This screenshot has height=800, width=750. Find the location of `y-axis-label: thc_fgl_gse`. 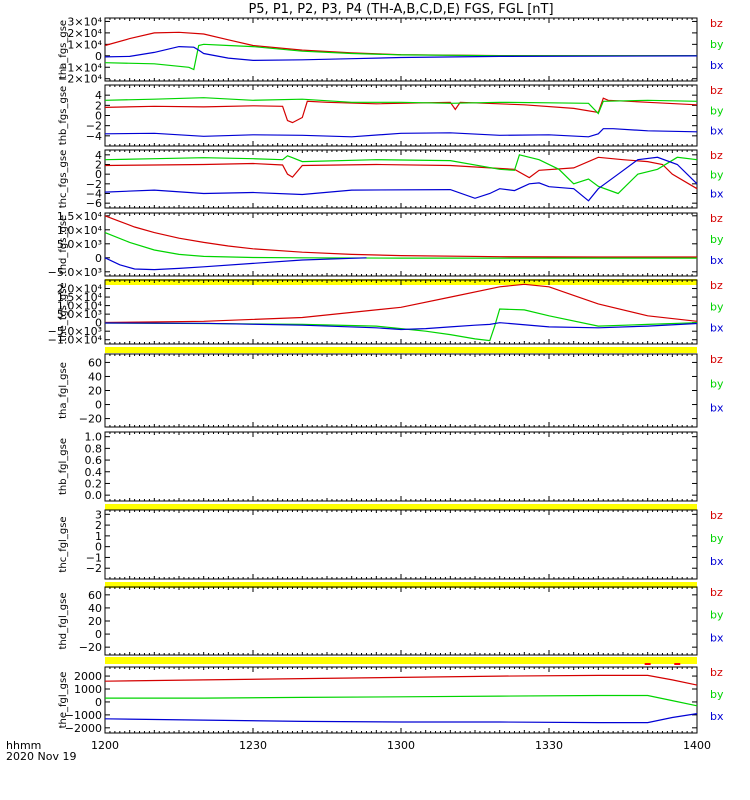

y-axis-label: thc_fgl_gse is located at coordinates (63, 544).